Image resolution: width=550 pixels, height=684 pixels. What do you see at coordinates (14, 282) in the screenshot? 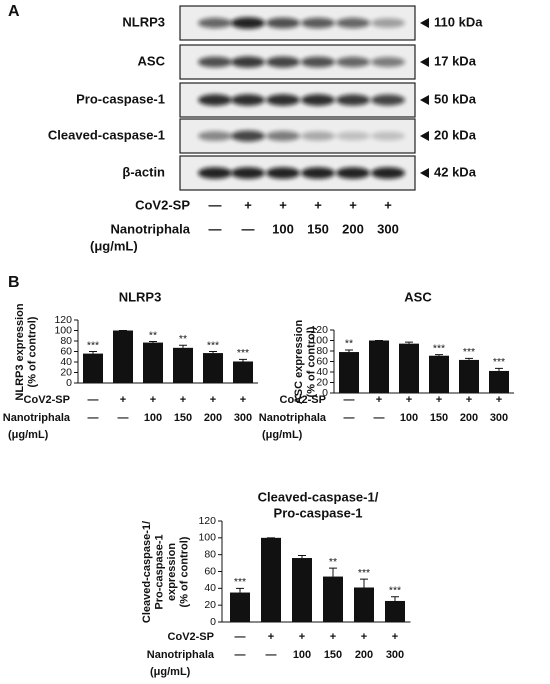
I see `panel-label: B` at bounding box center [14, 282].